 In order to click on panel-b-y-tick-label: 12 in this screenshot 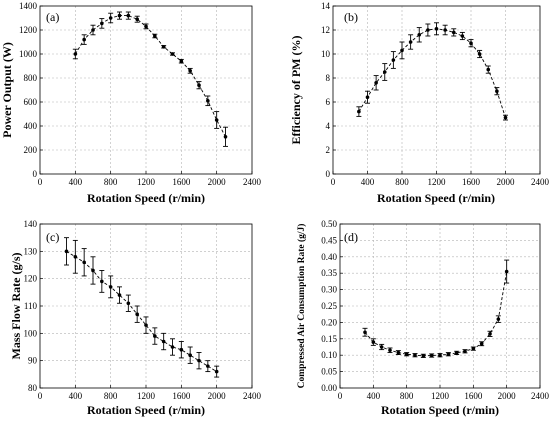, I will do `click(325, 30)`.